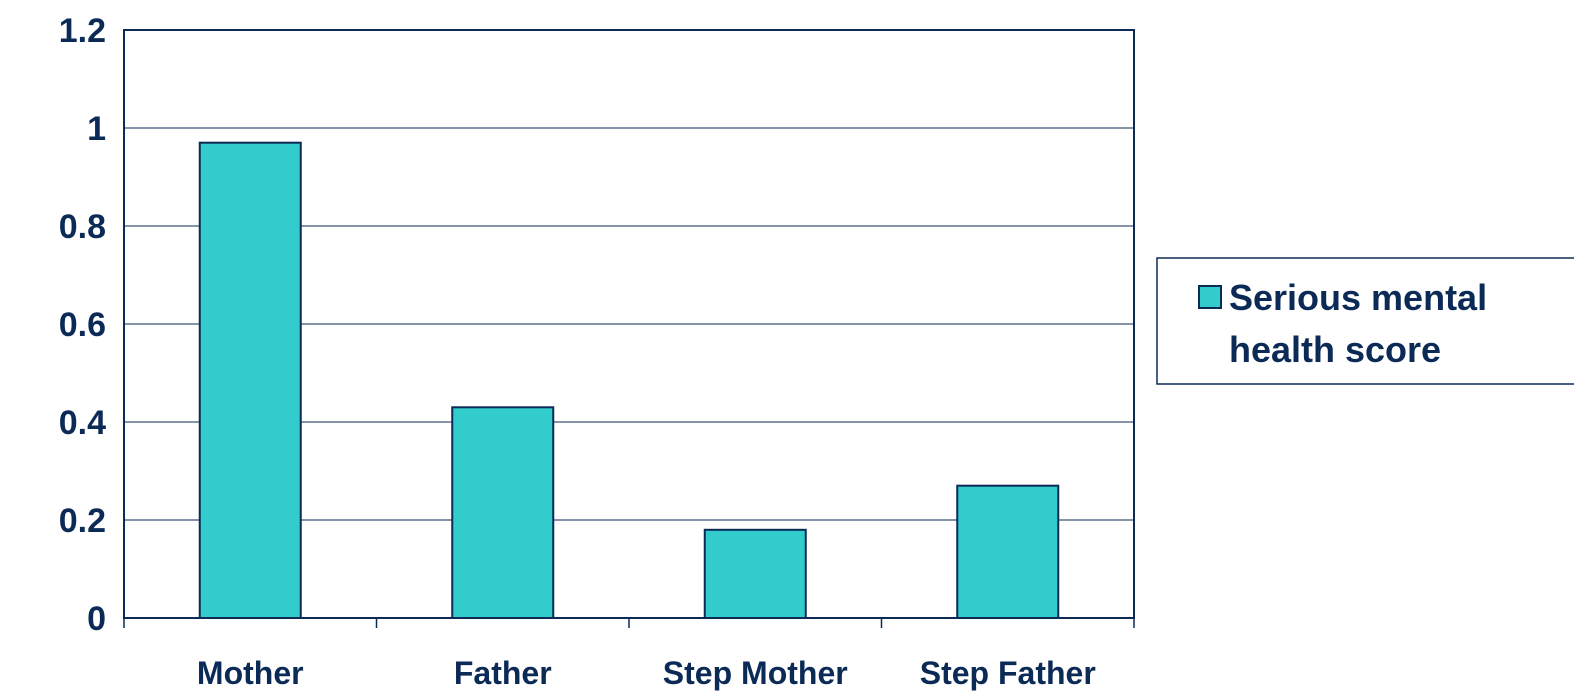 The width and height of the screenshot is (1574, 695). What do you see at coordinates (96, 129) in the screenshot?
I see `y-tick-label: 1` at bounding box center [96, 129].